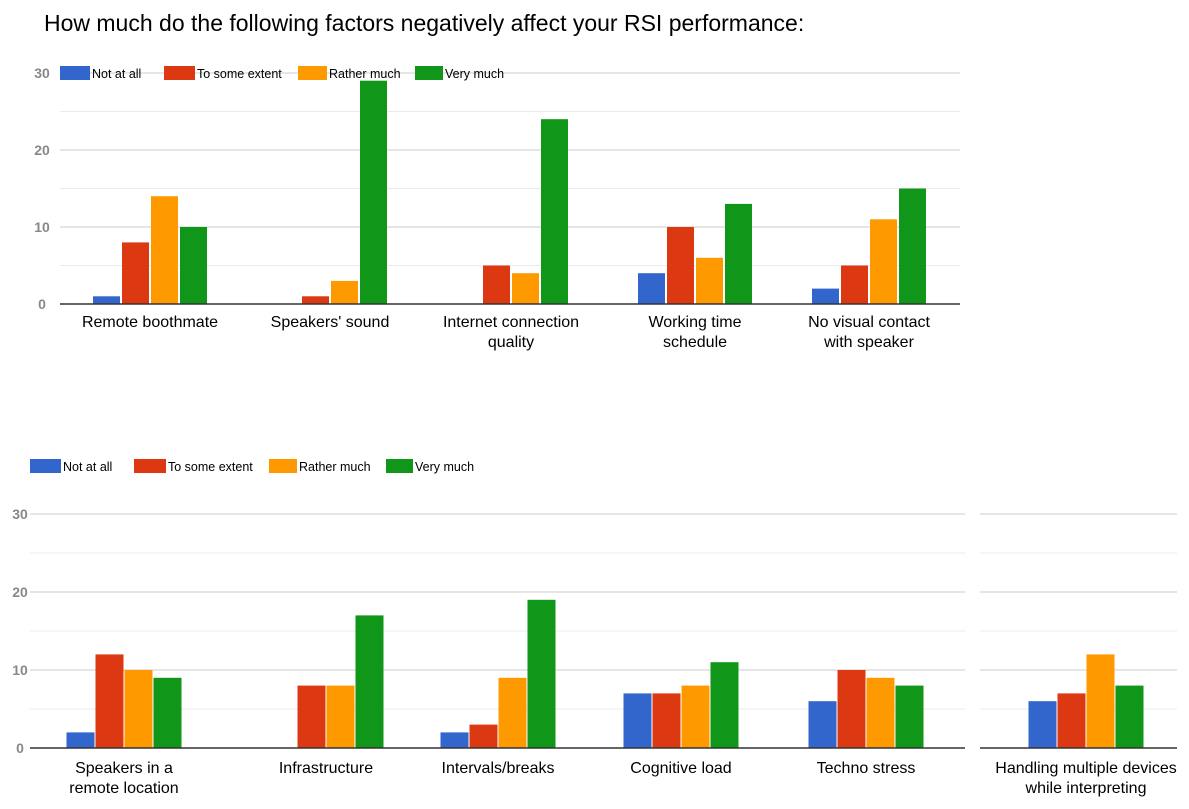  What do you see at coordinates (330, 322) in the screenshot?
I see `category-label: Speakers' sound` at bounding box center [330, 322].